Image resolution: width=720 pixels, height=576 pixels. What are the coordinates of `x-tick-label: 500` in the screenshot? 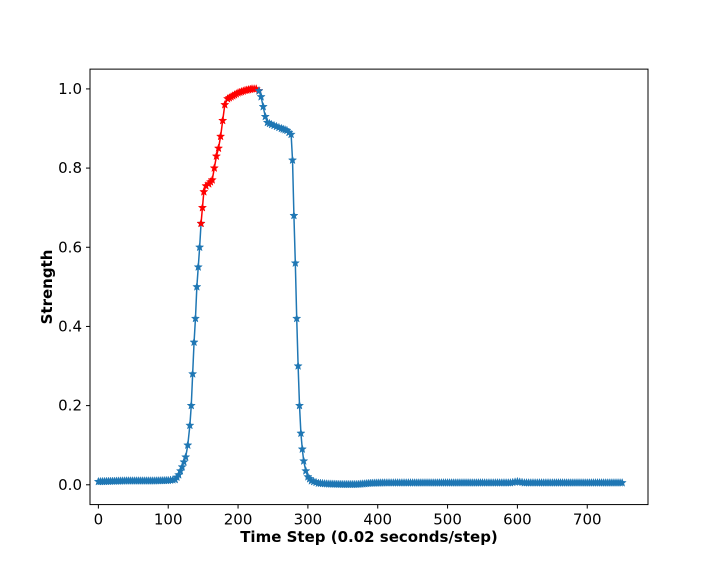 It's located at (447, 520).